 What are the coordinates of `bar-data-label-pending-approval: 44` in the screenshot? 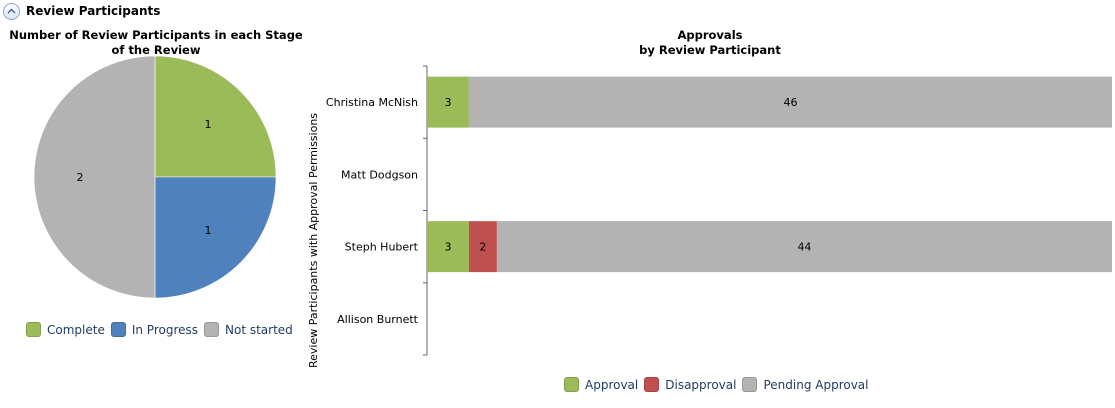 It's located at (804, 247).